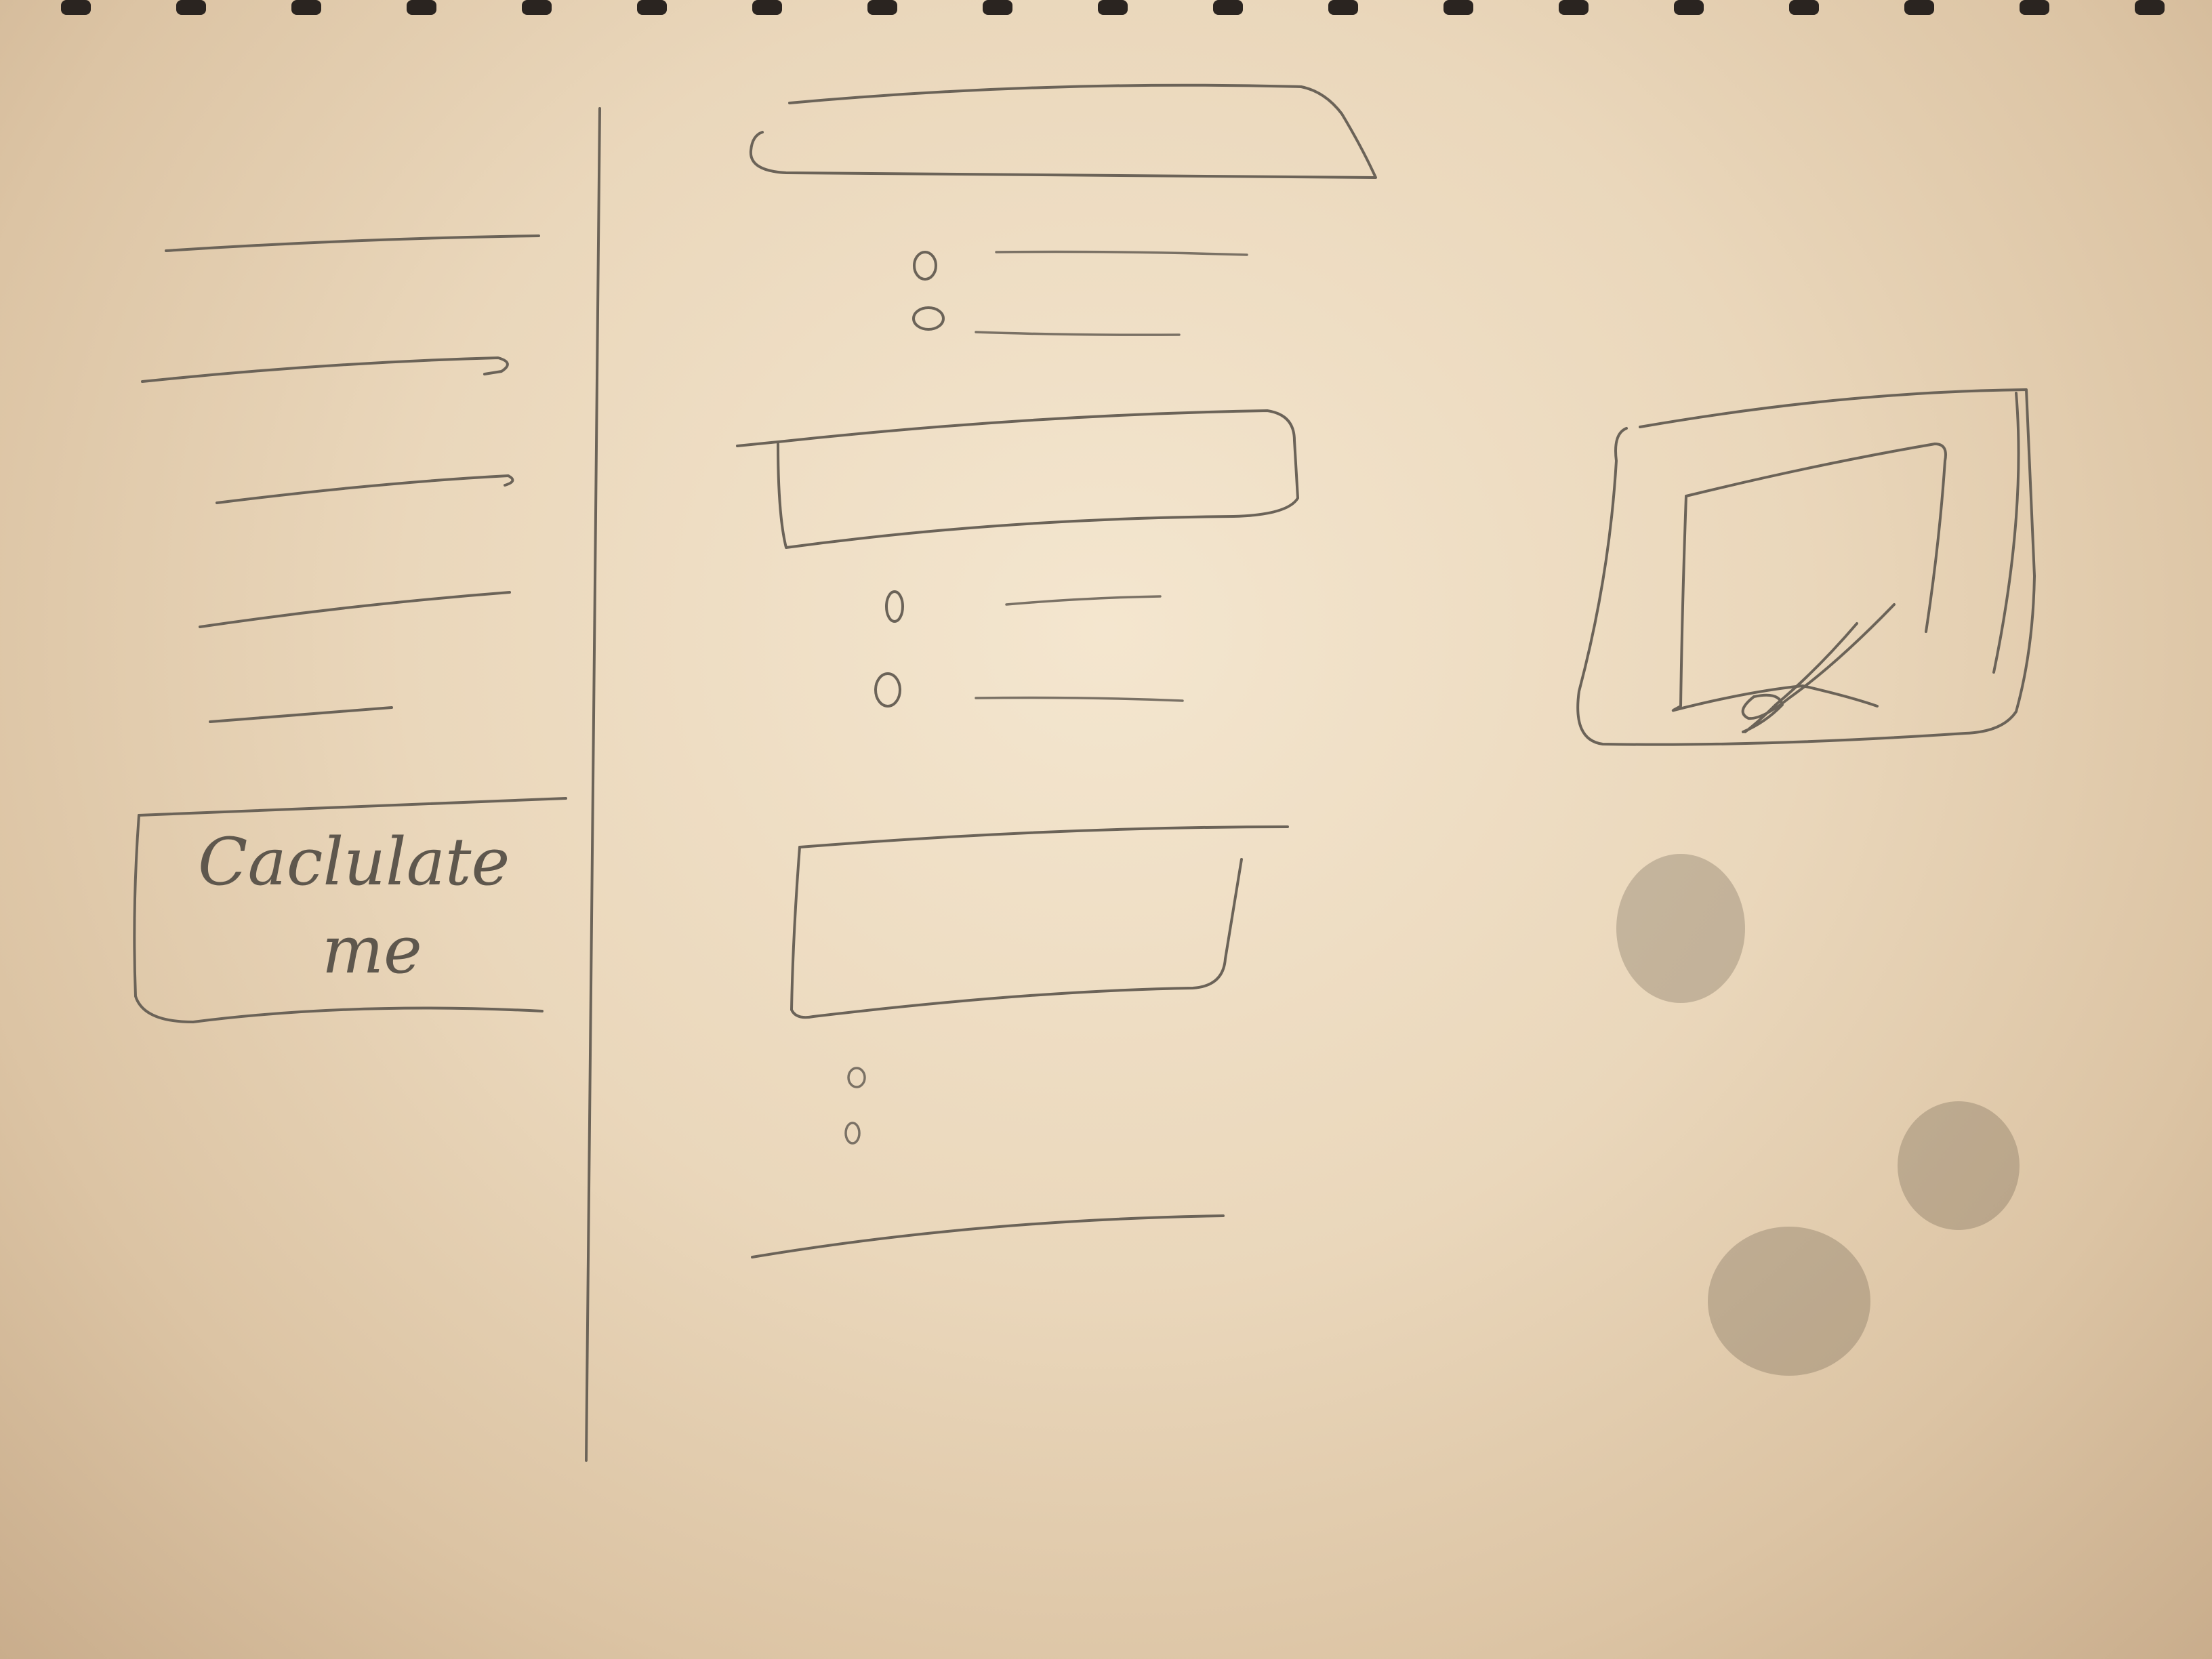 This screenshot has height=1659, width=2212. What do you see at coordinates (1818, 1115) in the screenshot?
I see `paper-smudges` at bounding box center [1818, 1115].